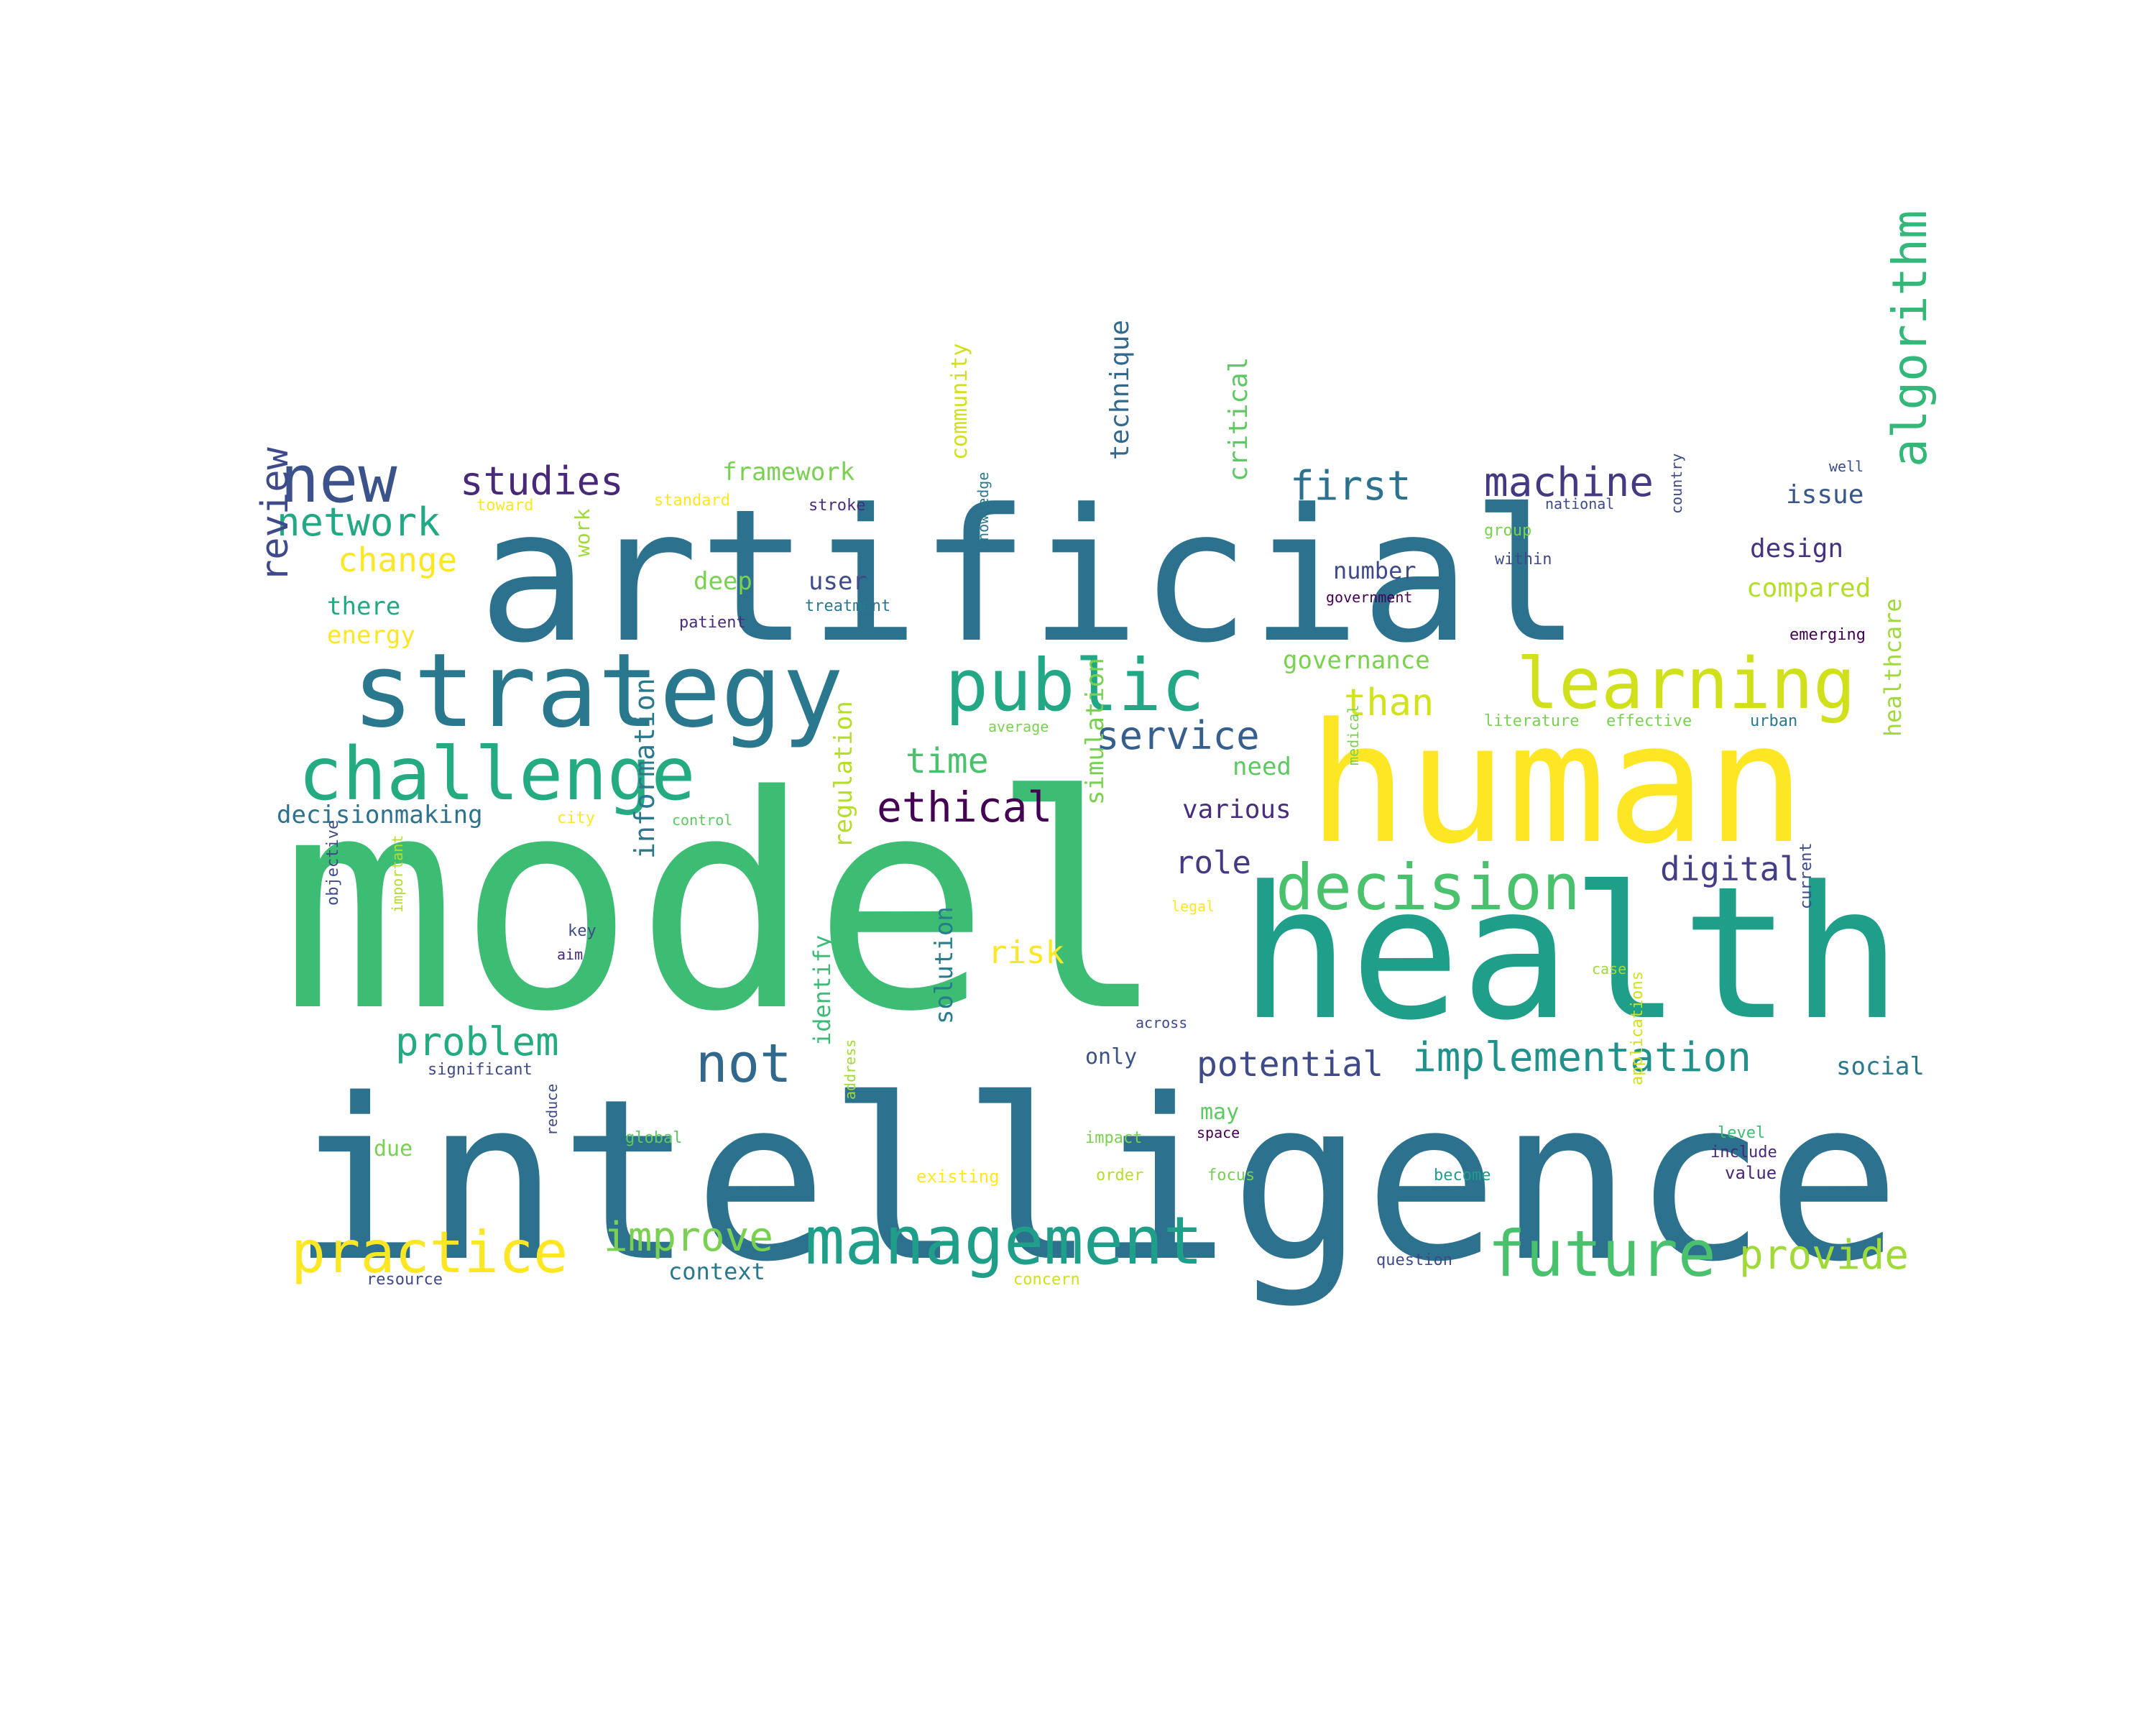  I want to click on word-aim: aim, so click(570, 954).